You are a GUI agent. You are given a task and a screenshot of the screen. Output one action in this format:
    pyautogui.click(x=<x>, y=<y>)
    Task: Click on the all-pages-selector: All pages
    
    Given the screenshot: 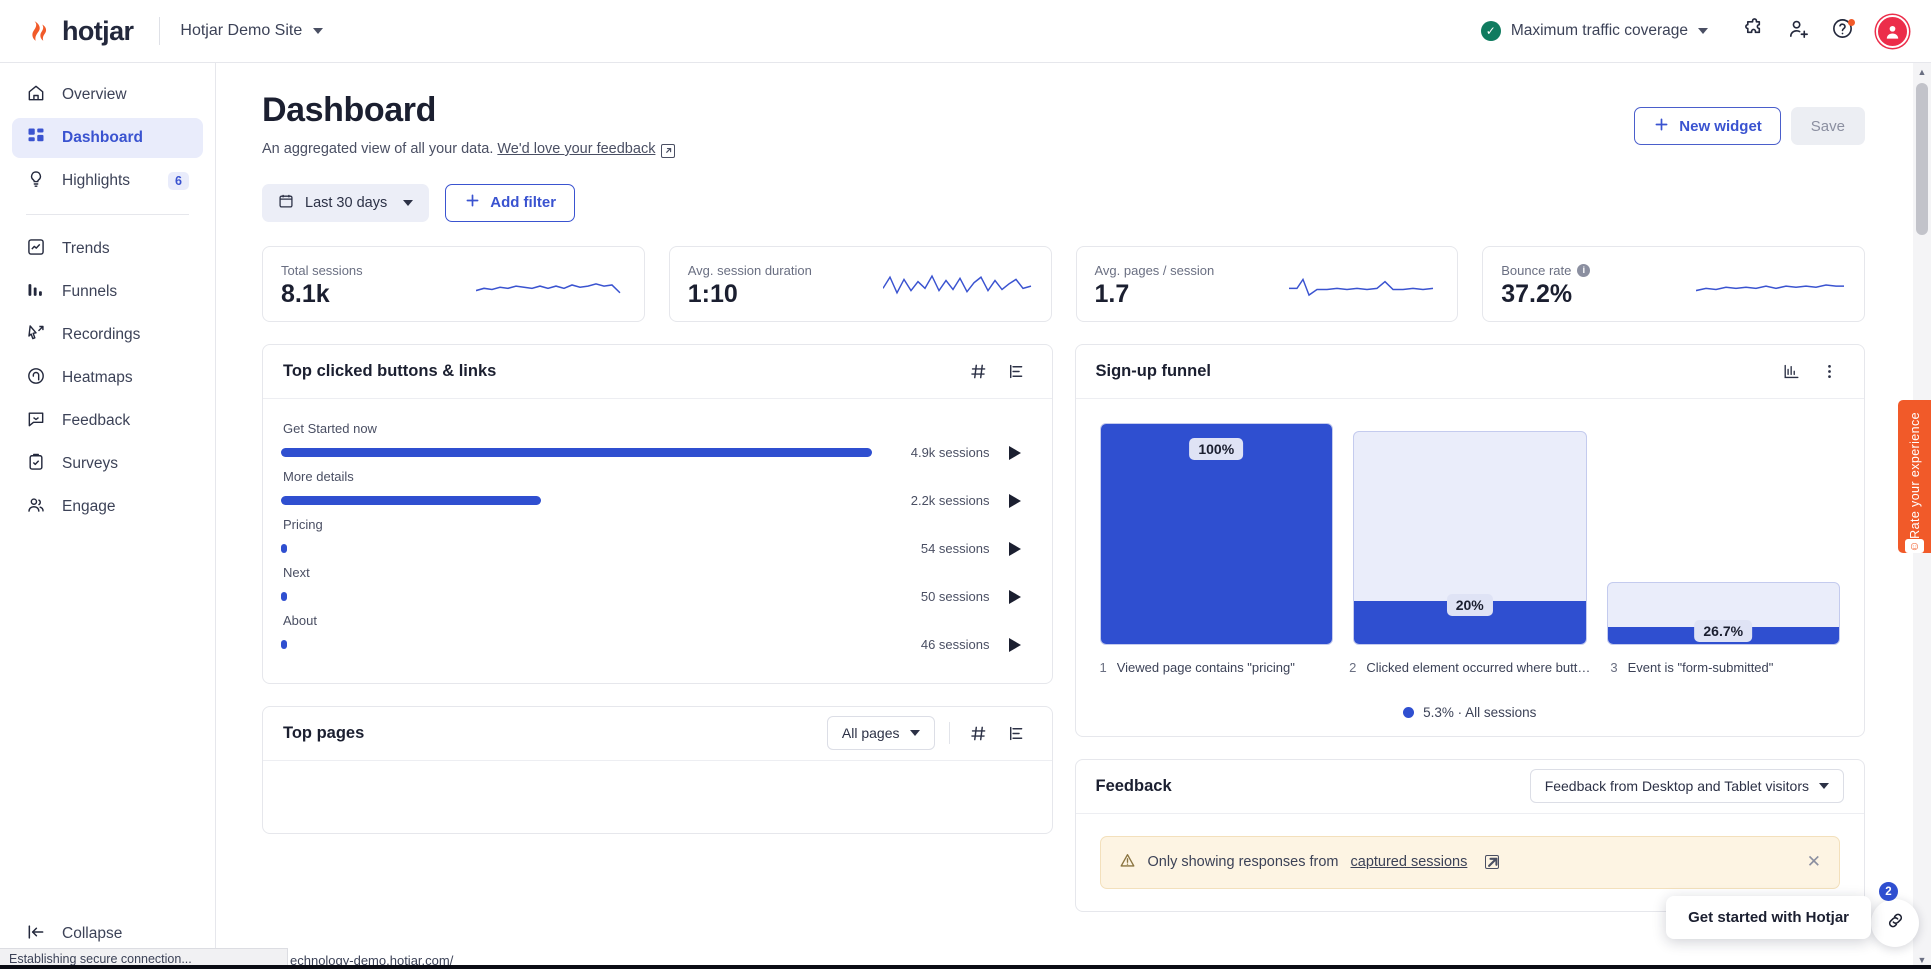 What is the action you would take?
    pyautogui.click(x=880, y=733)
    